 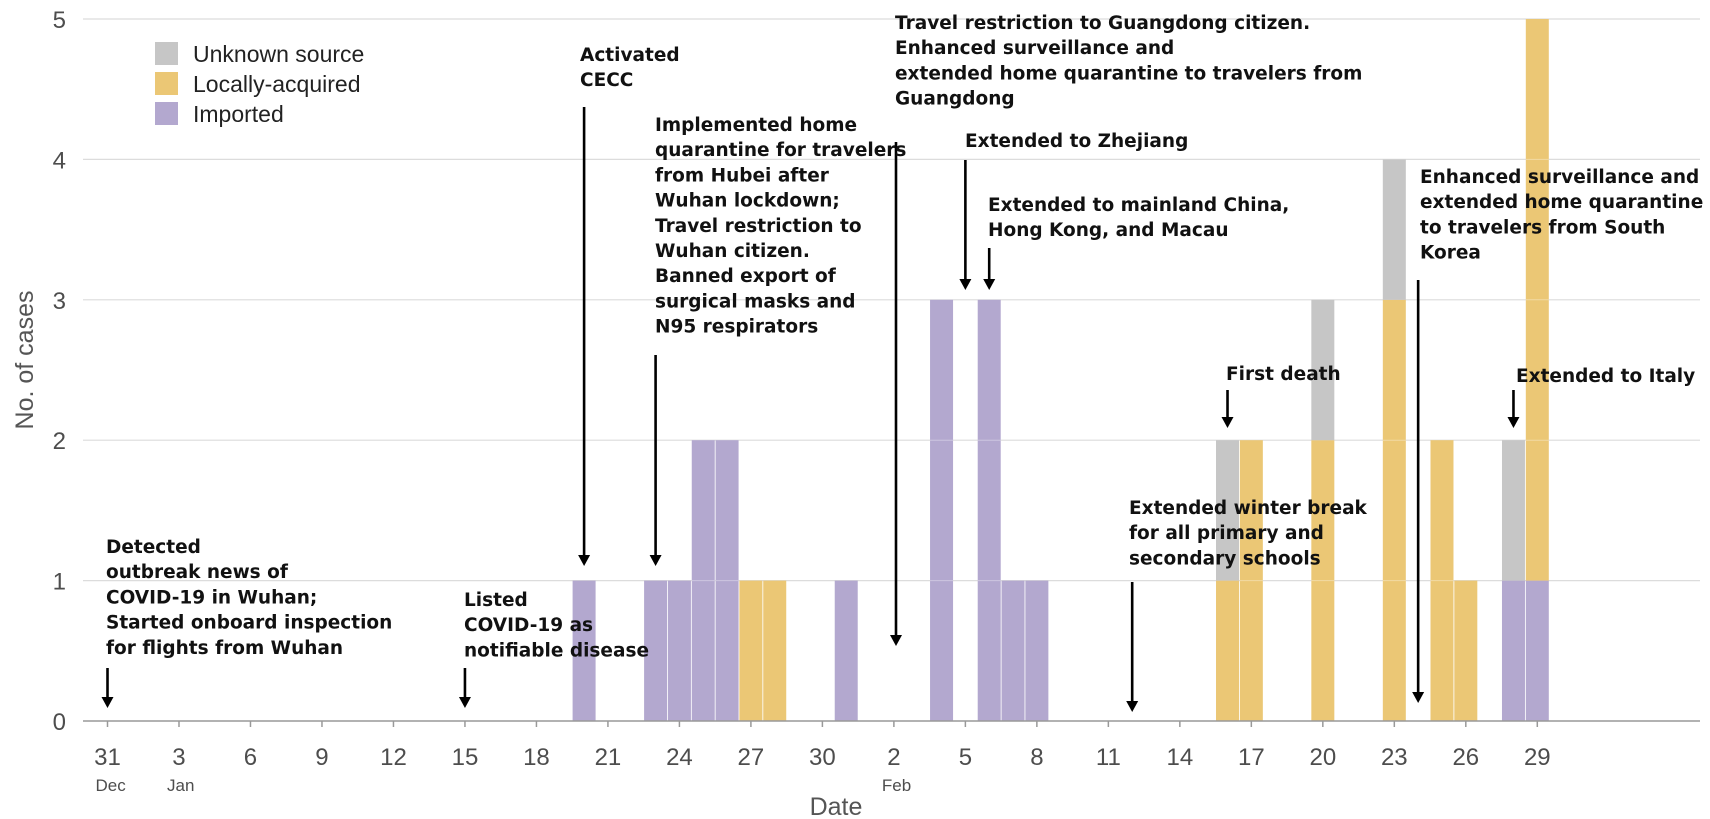 I want to click on legend-label: Unknown source, so click(x=278, y=54).